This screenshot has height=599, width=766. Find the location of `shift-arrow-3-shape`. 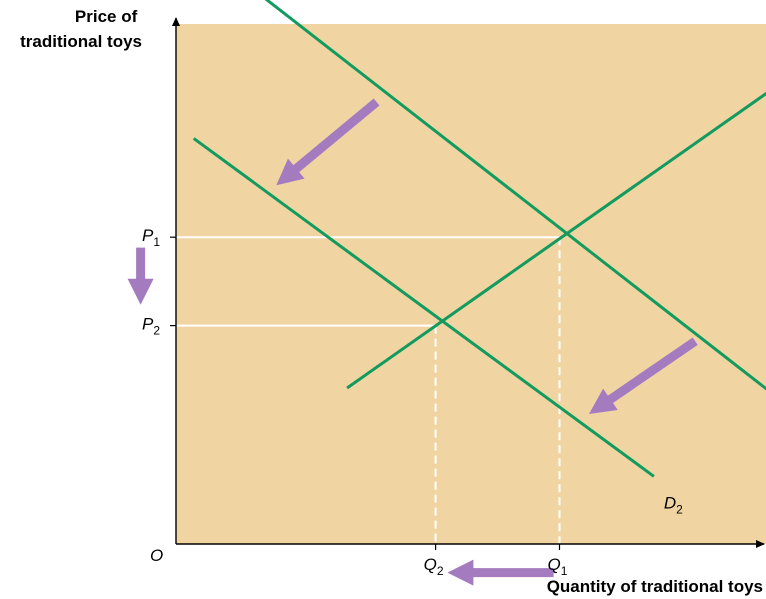

shift-arrow-3-shape is located at coordinates (140, 276).